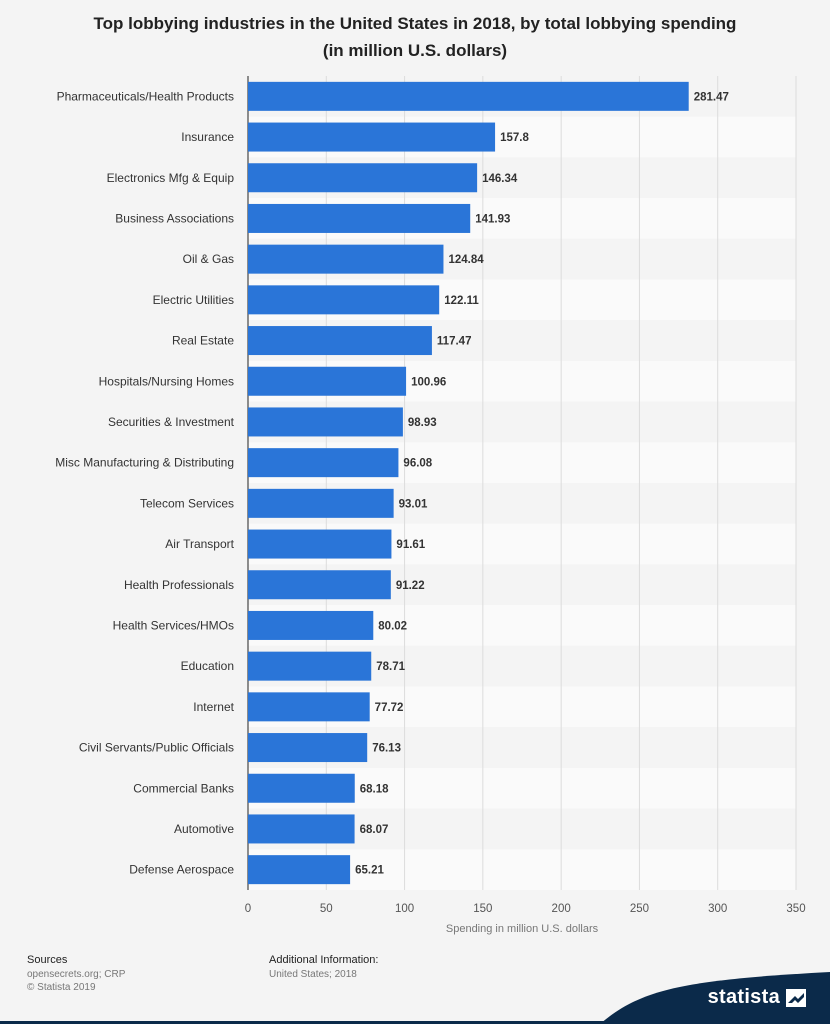 This screenshot has height=1024, width=830. What do you see at coordinates (324, 960) in the screenshot?
I see `additional-info-heading: Additional Information:` at bounding box center [324, 960].